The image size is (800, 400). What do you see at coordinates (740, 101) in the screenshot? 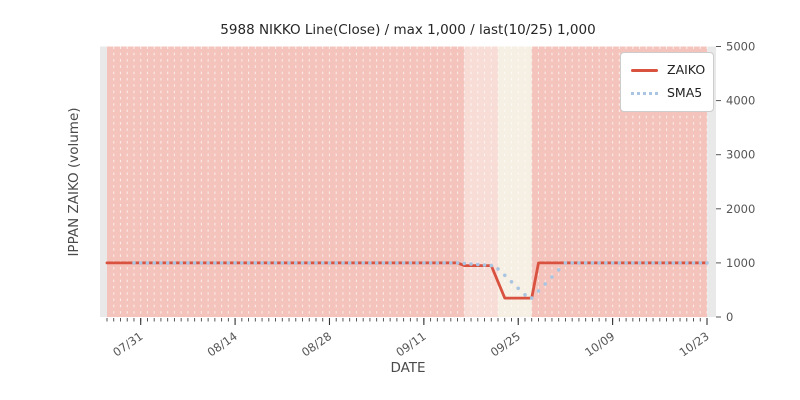
I see `y-tick-label: 4000` at bounding box center [740, 101].